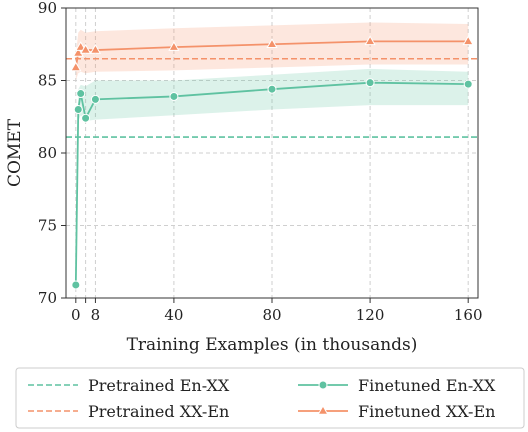  I want to click on y-tick-label: 80, so click(47, 153).